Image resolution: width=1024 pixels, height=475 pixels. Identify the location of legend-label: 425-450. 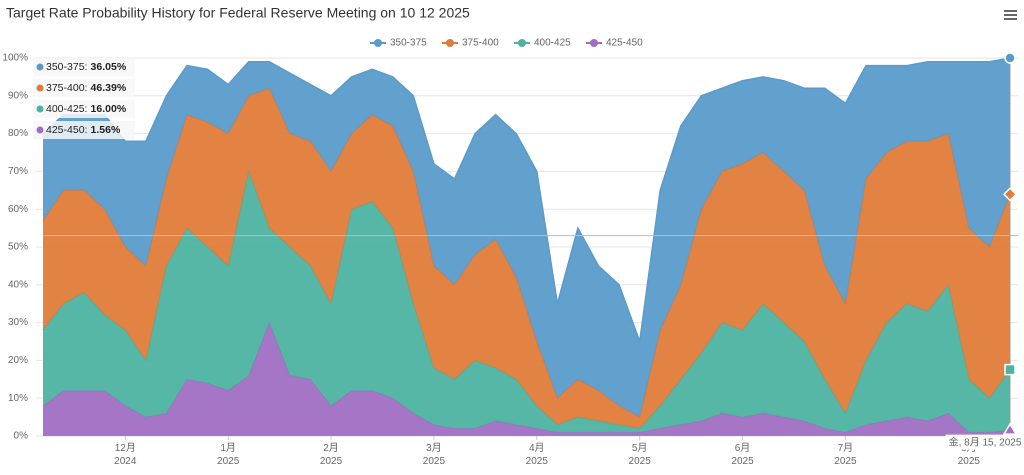
(624, 43).